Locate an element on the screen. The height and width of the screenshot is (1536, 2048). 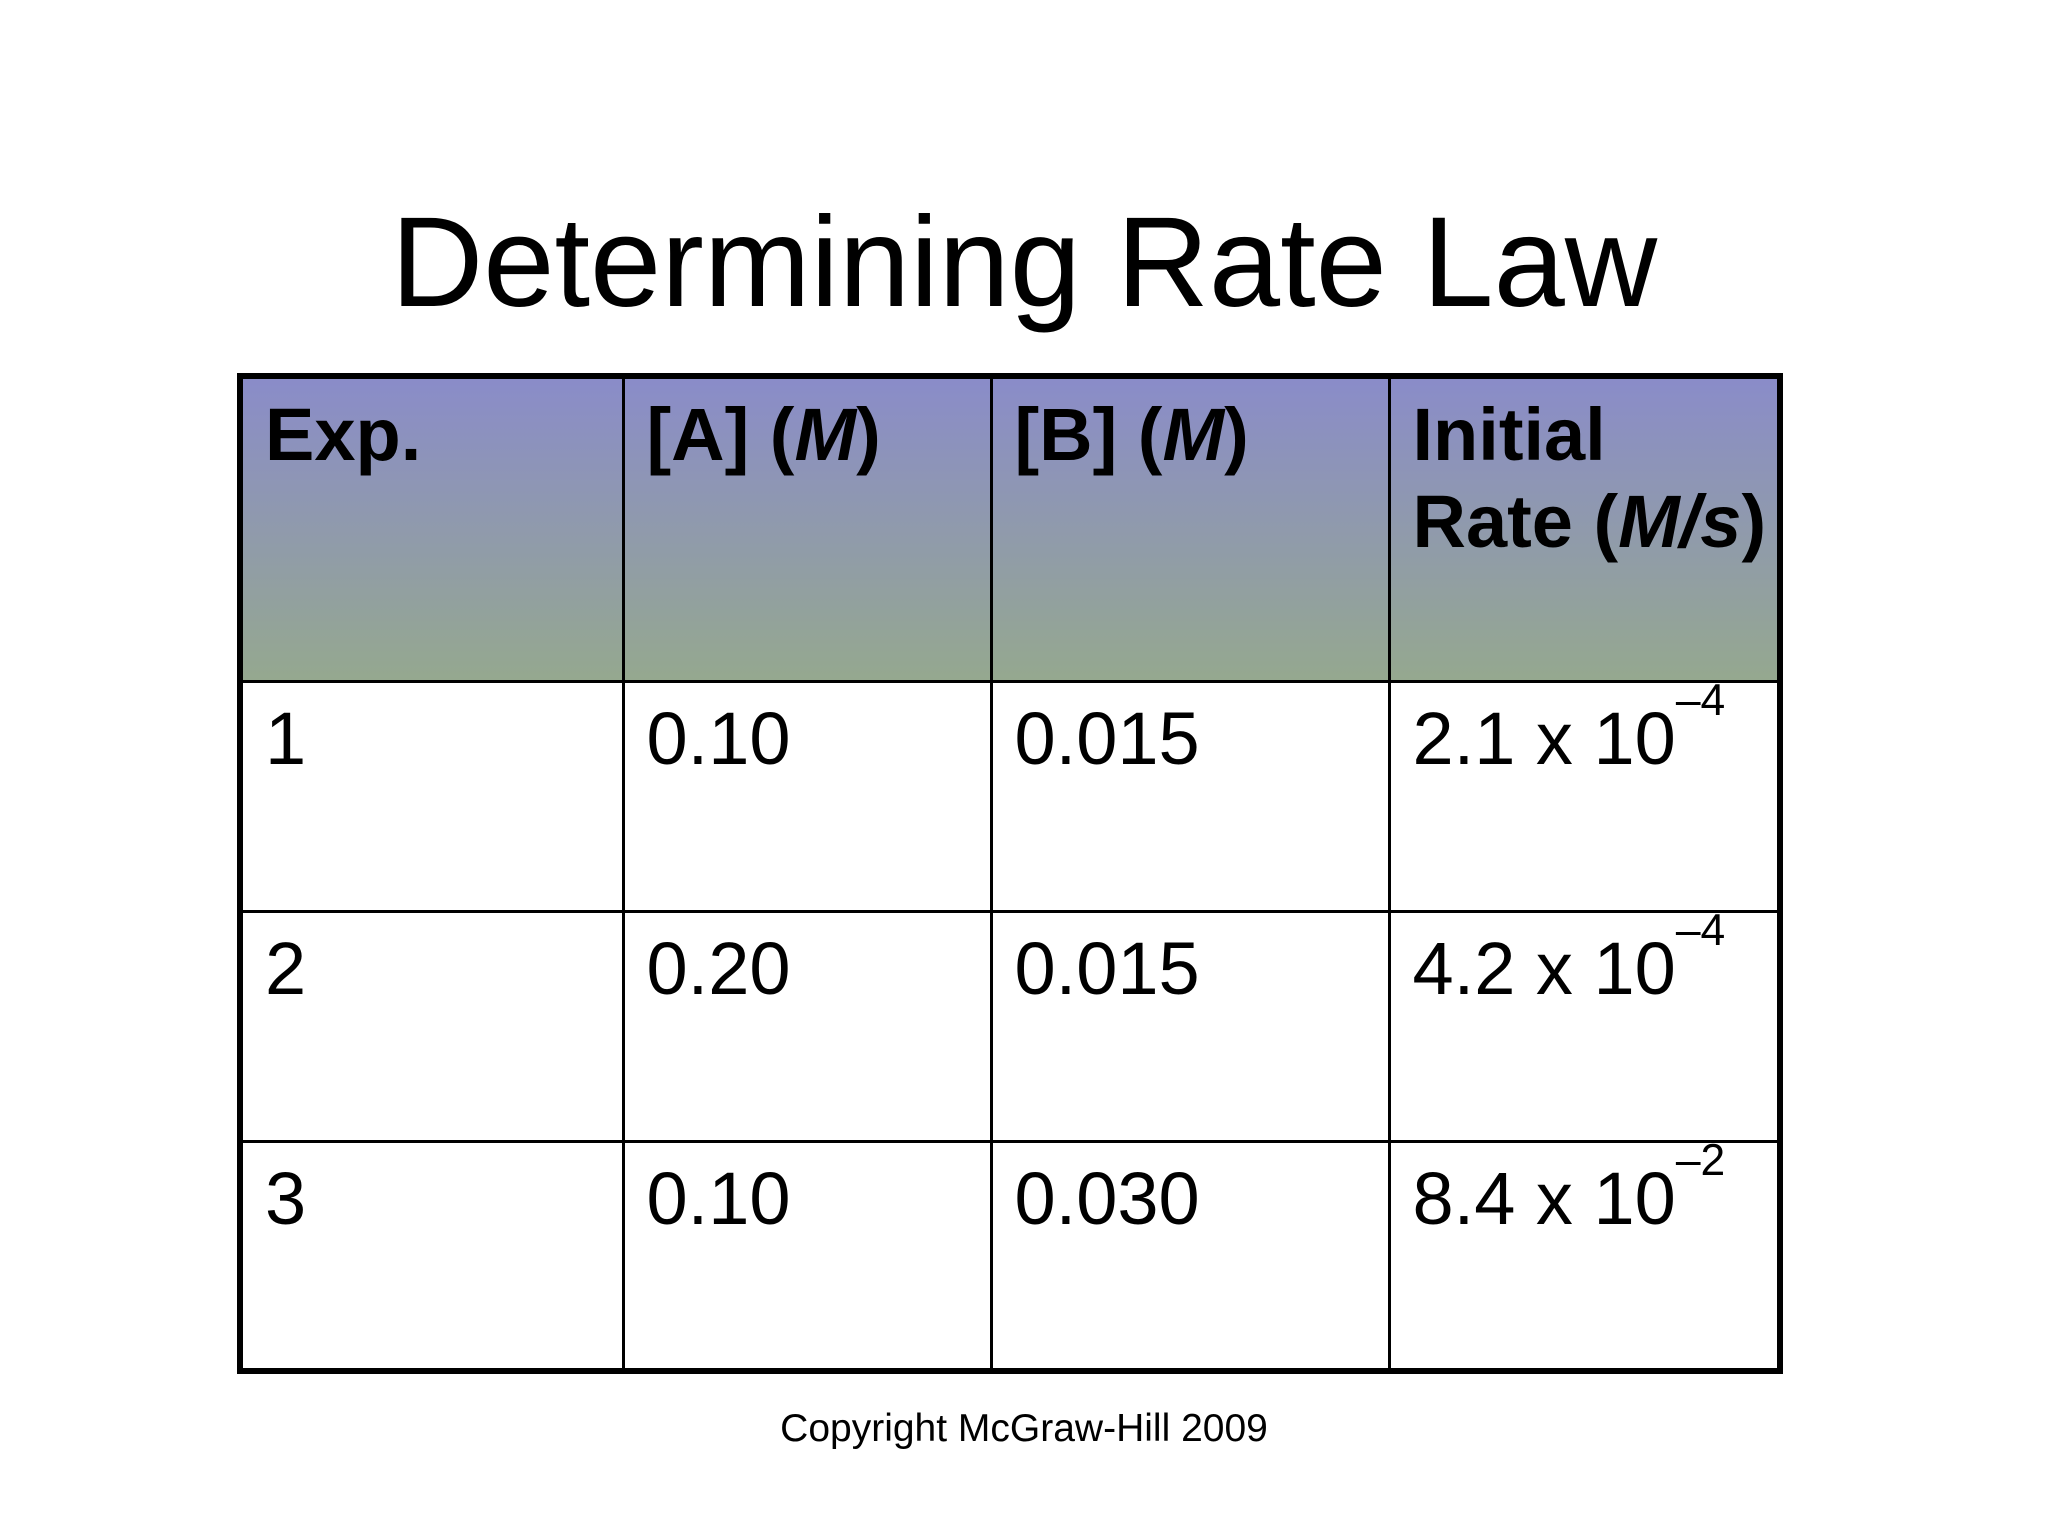
table-row: 3 0.10 0.030 8.4 x 10–2 is located at coordinates (1010, 1256).